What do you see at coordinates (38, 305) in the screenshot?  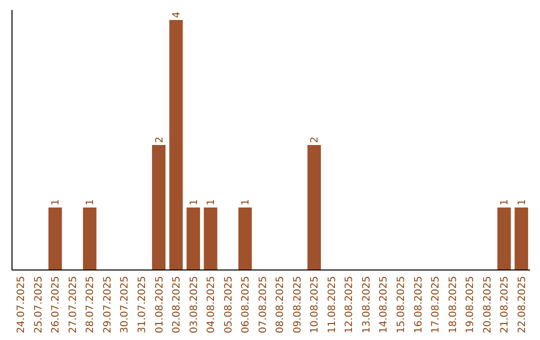 I see `x-tick-label: 25.07.2025` at bounding box center [38, 305].